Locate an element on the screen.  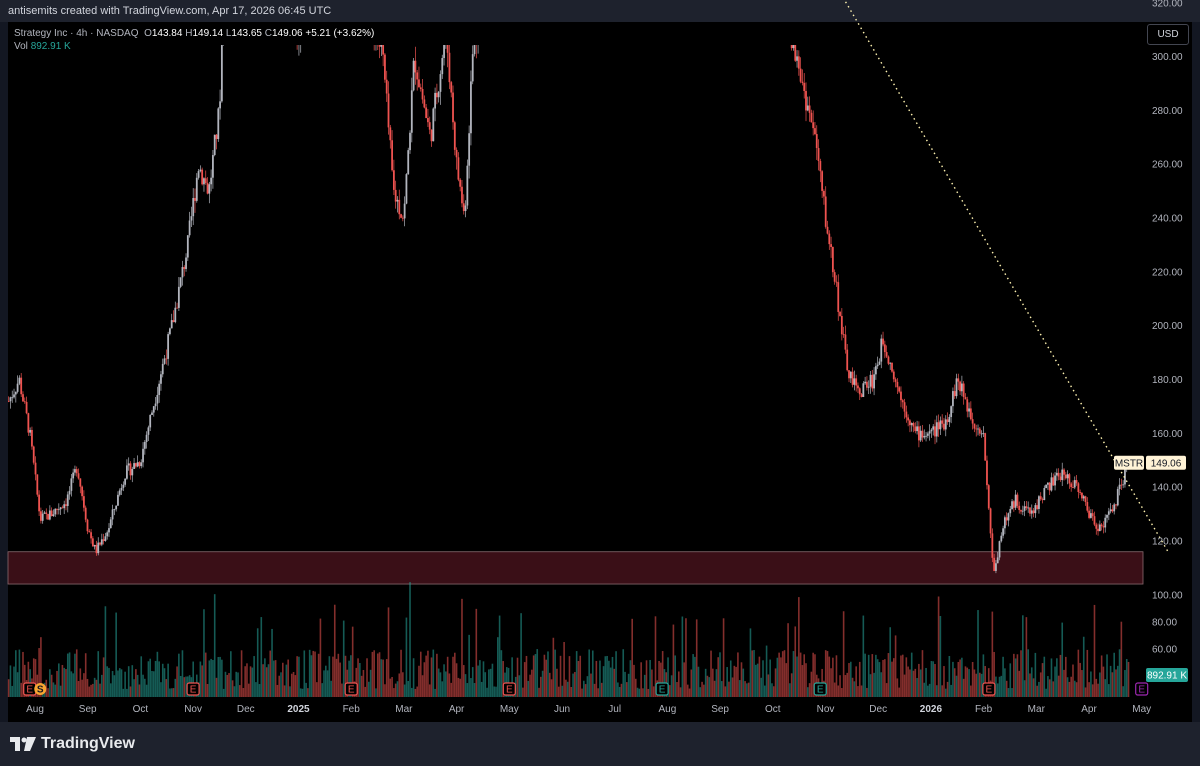
last-price-tag is located at coordinates (1166, 462).